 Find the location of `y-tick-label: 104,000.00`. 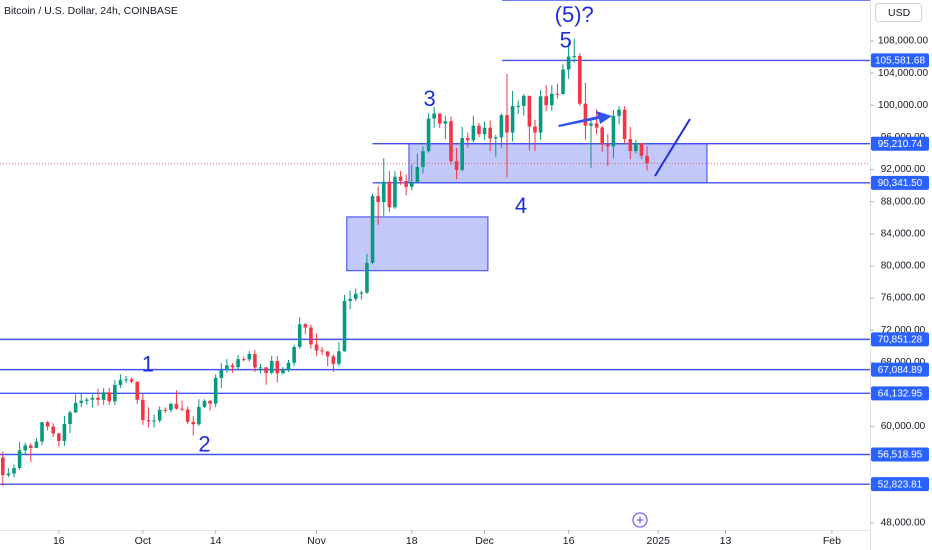

y-tick-label: 104,000.00 is located at coordinates (903, 73).